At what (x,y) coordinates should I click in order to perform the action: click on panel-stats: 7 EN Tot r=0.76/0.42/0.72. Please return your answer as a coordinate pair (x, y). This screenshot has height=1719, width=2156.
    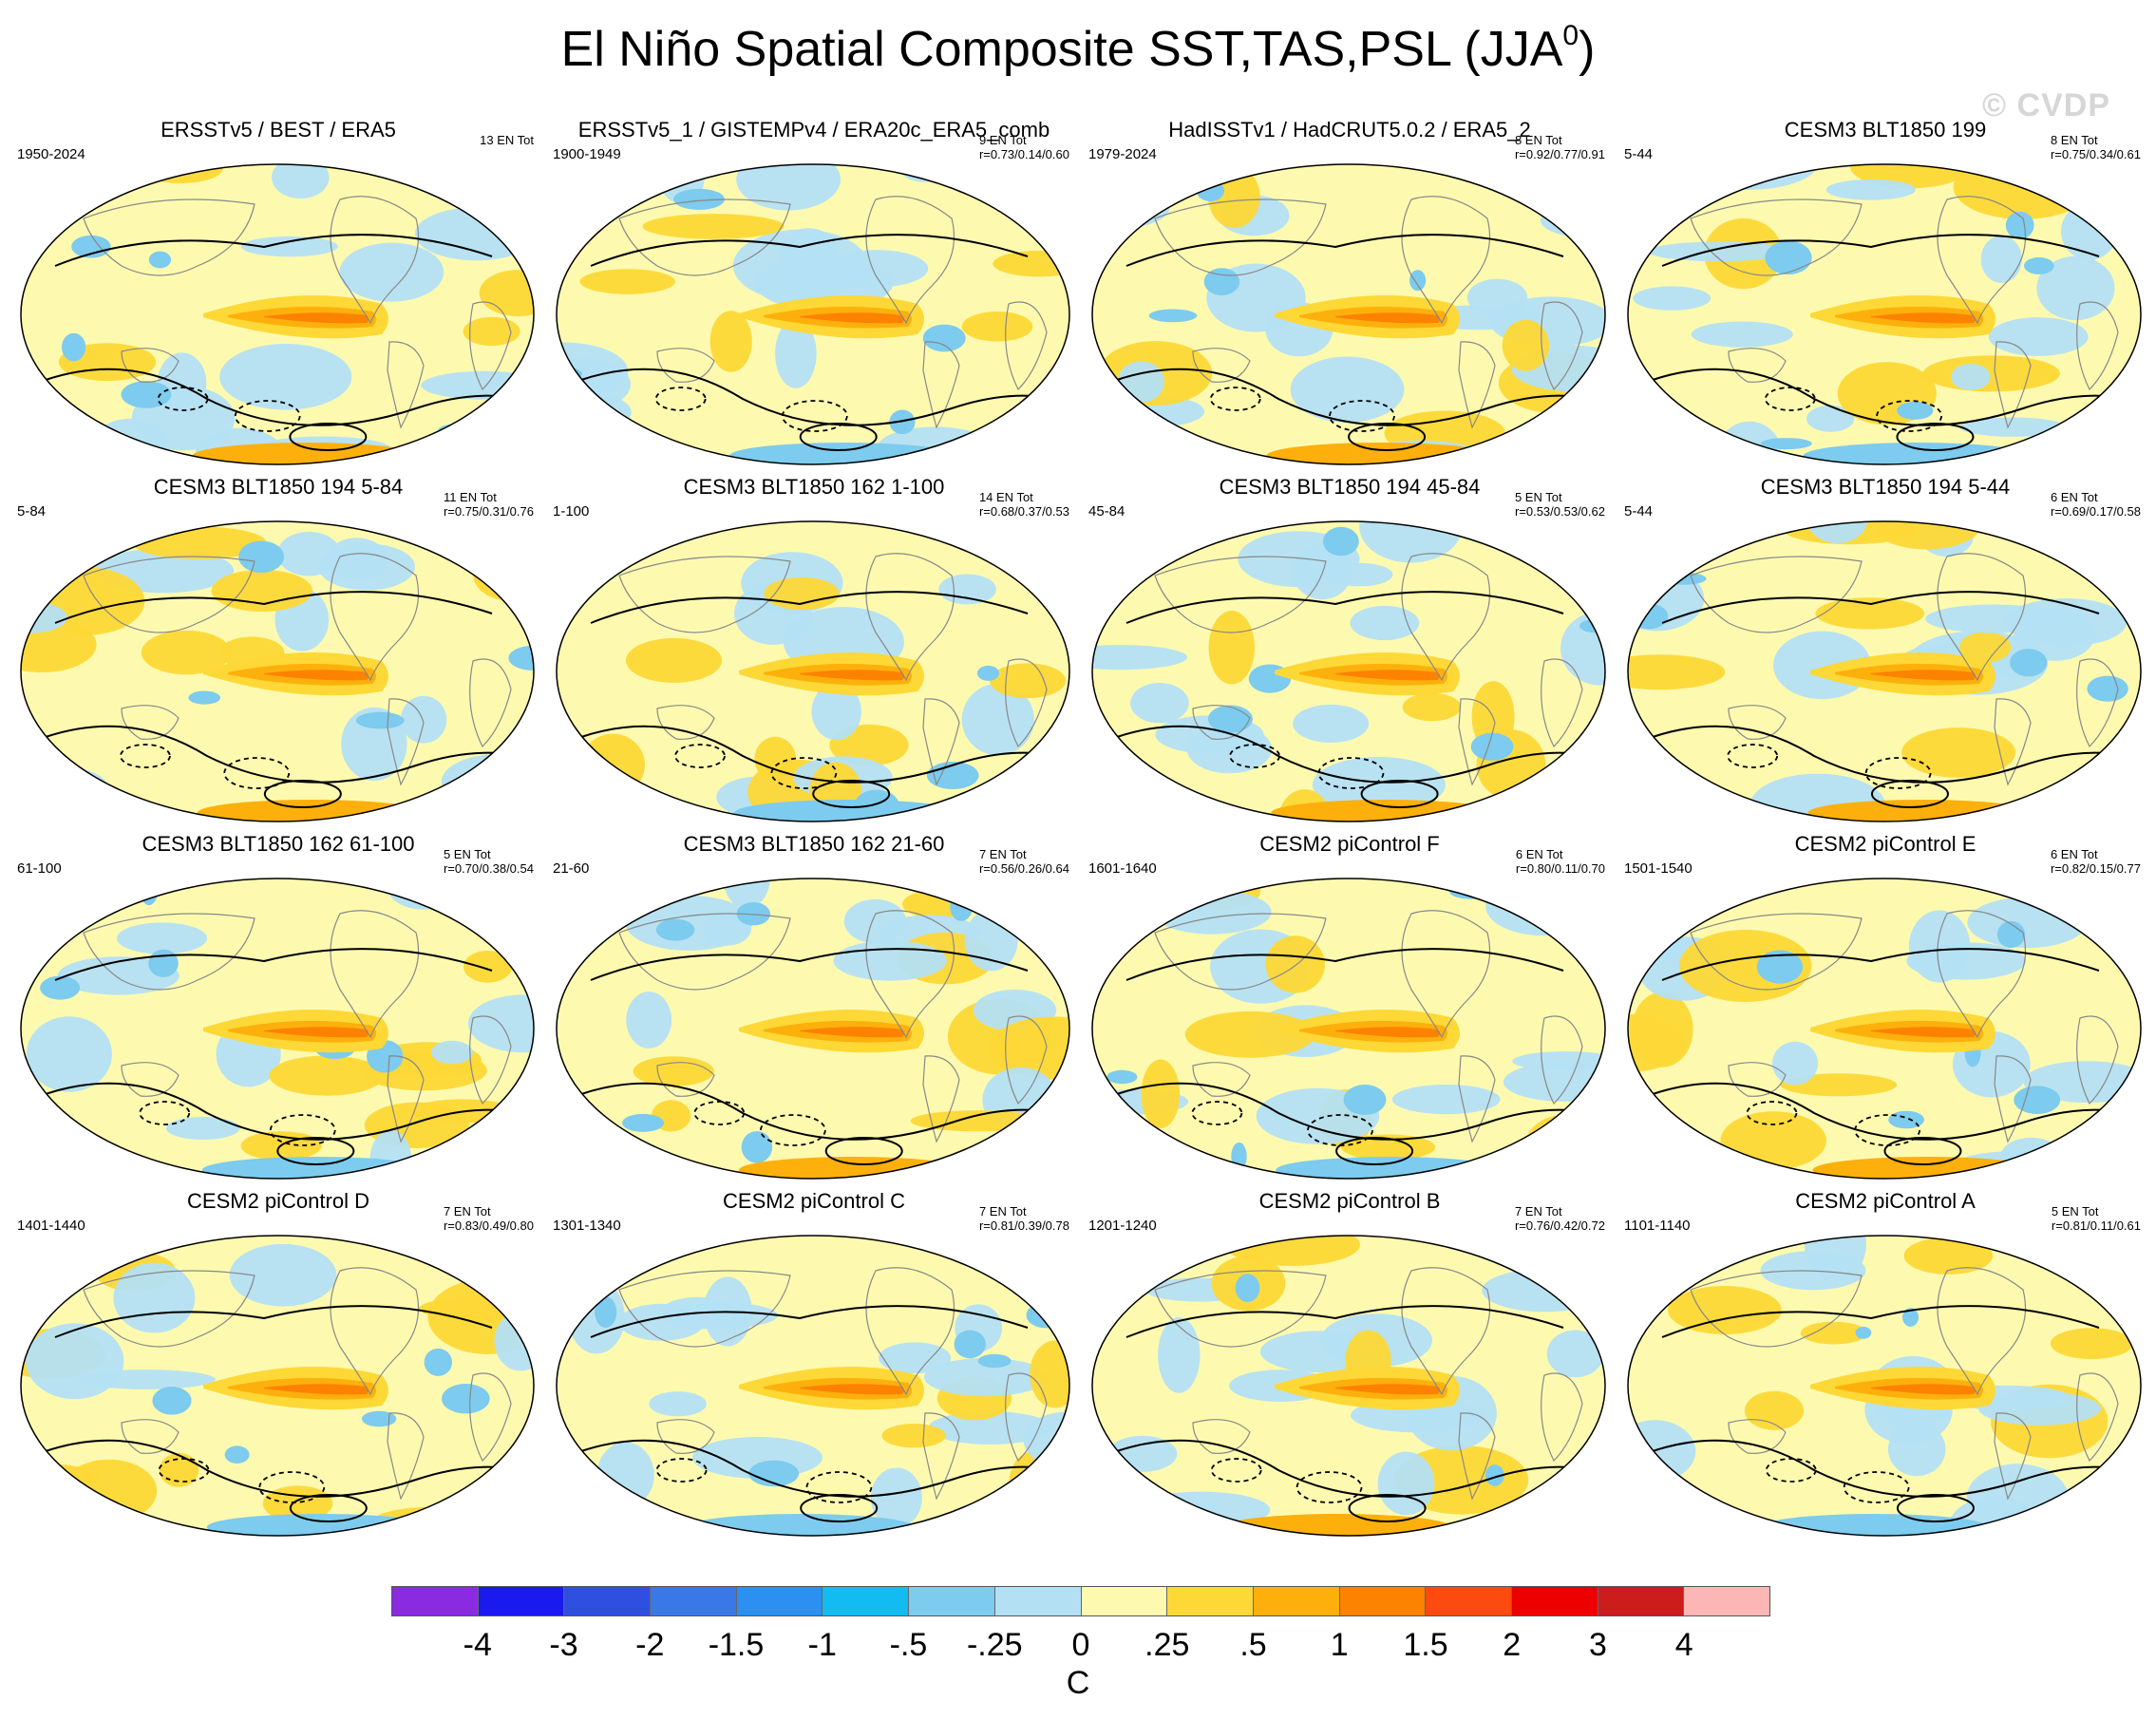
    Looking at the image, I should click on (1560, 1218).